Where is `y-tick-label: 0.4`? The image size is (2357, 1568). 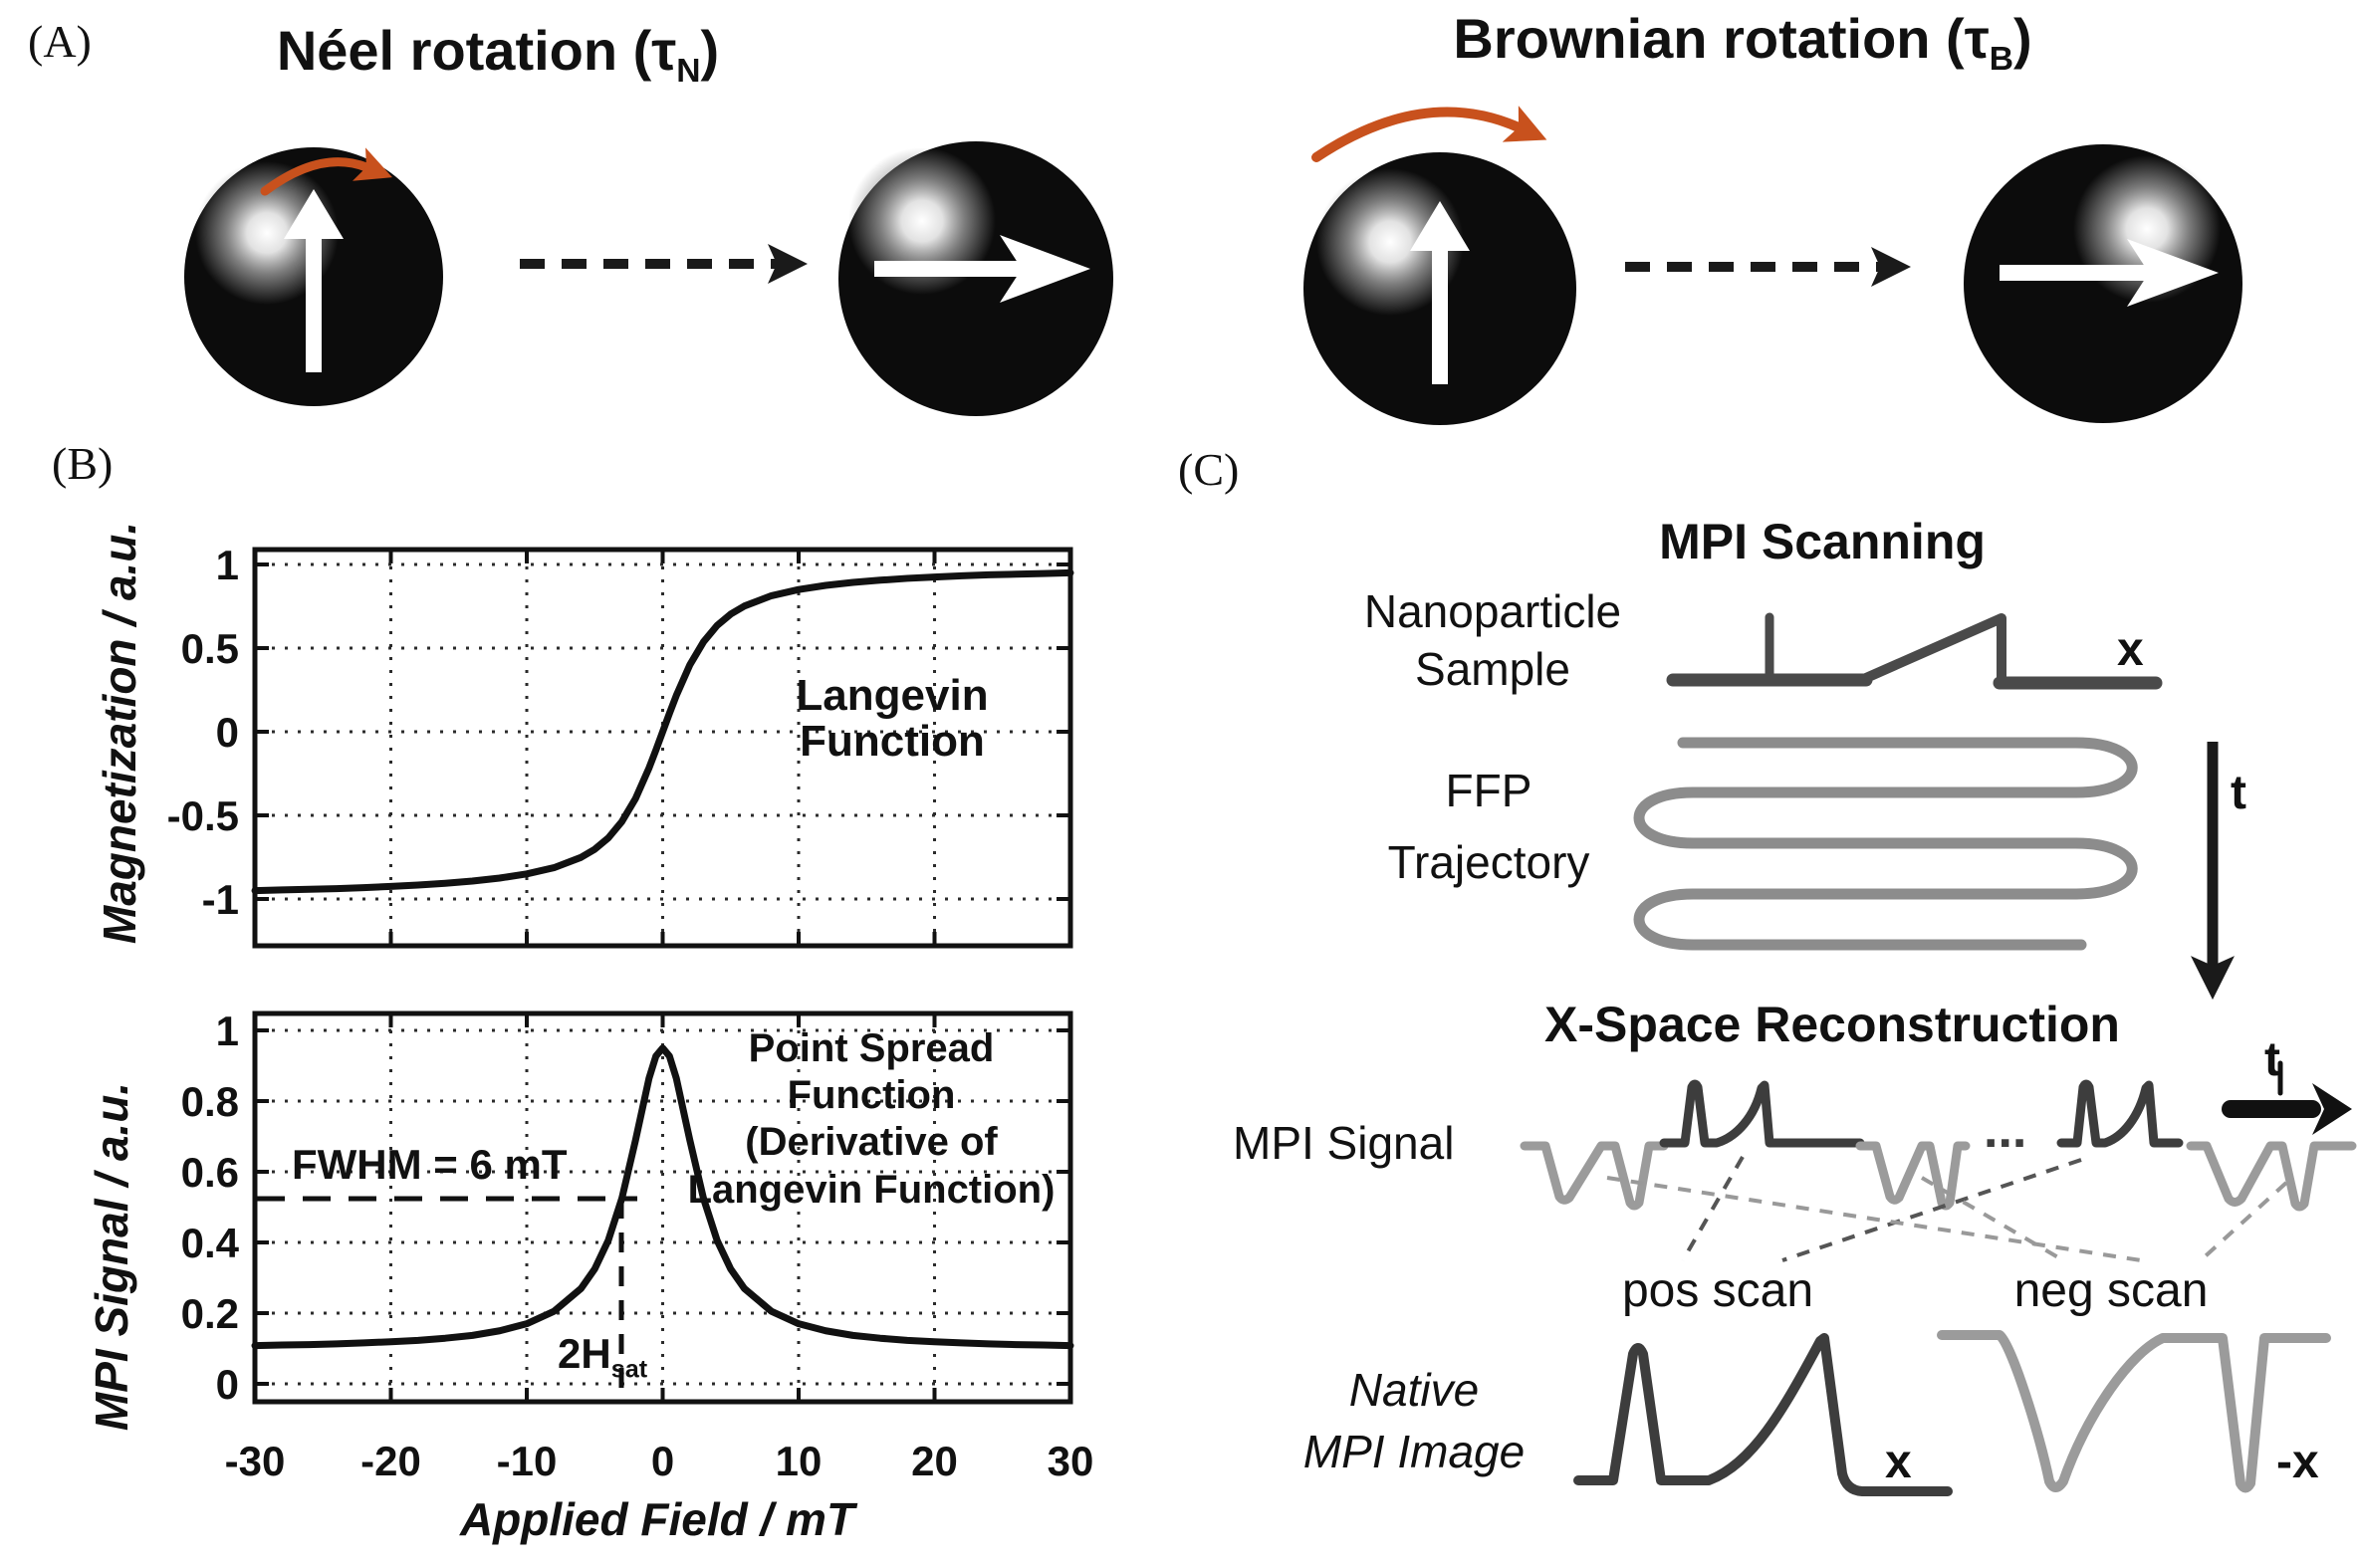
y-tick-label: 0.4 is located at coordinates (210, 1243).